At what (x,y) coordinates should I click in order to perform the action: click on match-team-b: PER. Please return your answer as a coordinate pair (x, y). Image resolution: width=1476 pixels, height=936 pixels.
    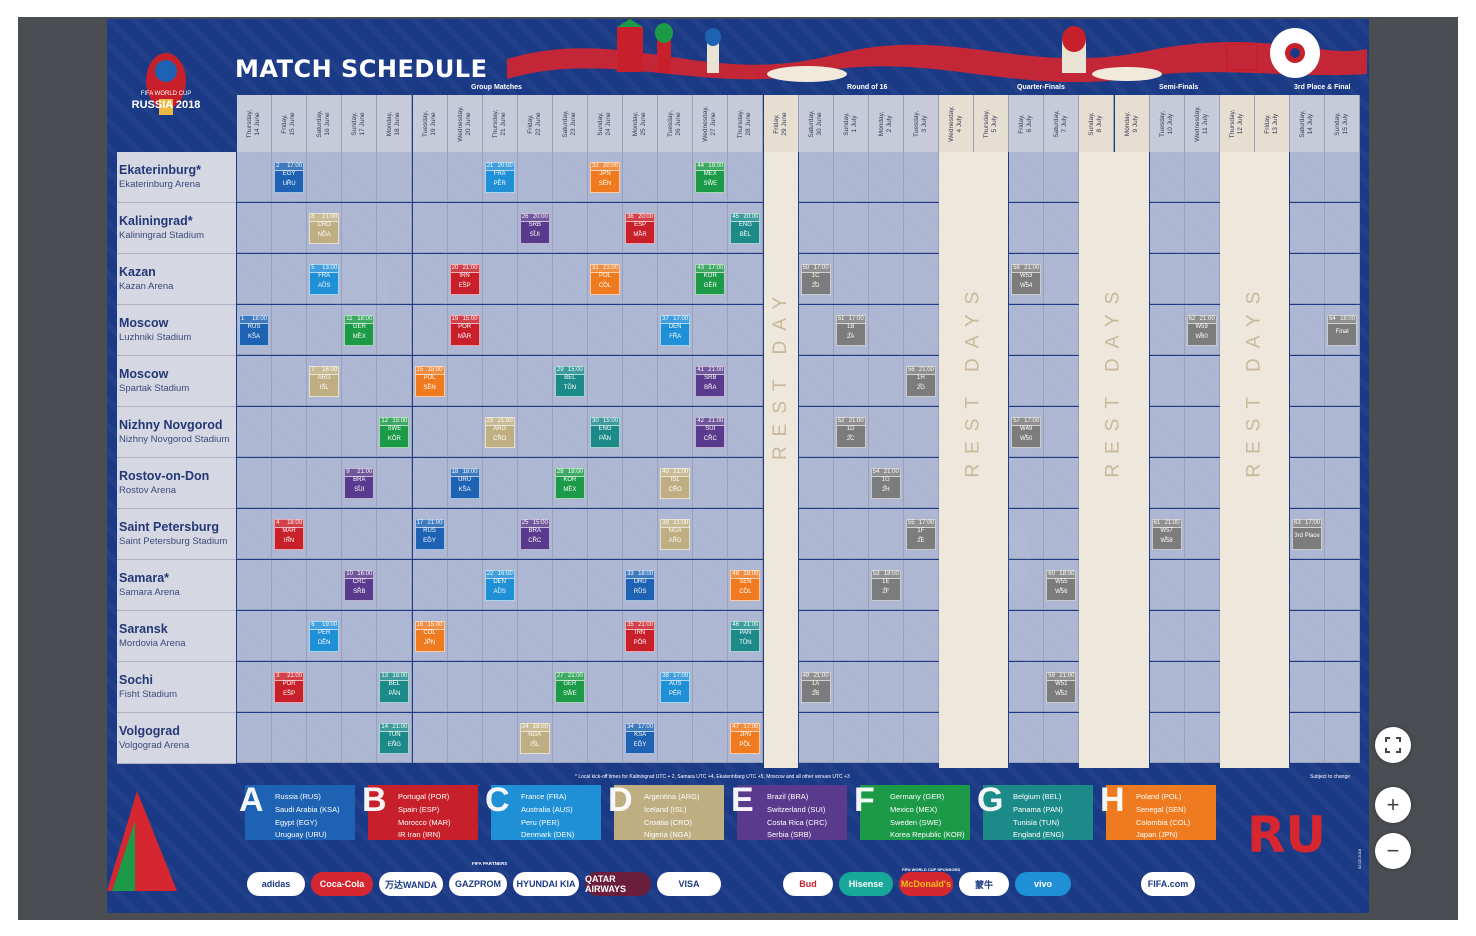
    Looking at the image, I should click on (675, 694).